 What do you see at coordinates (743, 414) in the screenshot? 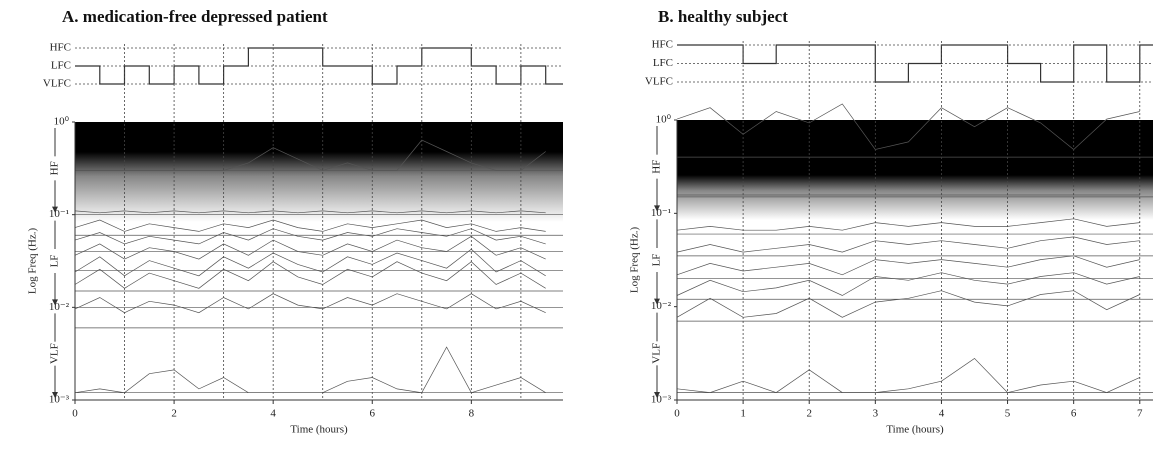
I see `x-tick-label: 1` at bounding box center [743, 414].